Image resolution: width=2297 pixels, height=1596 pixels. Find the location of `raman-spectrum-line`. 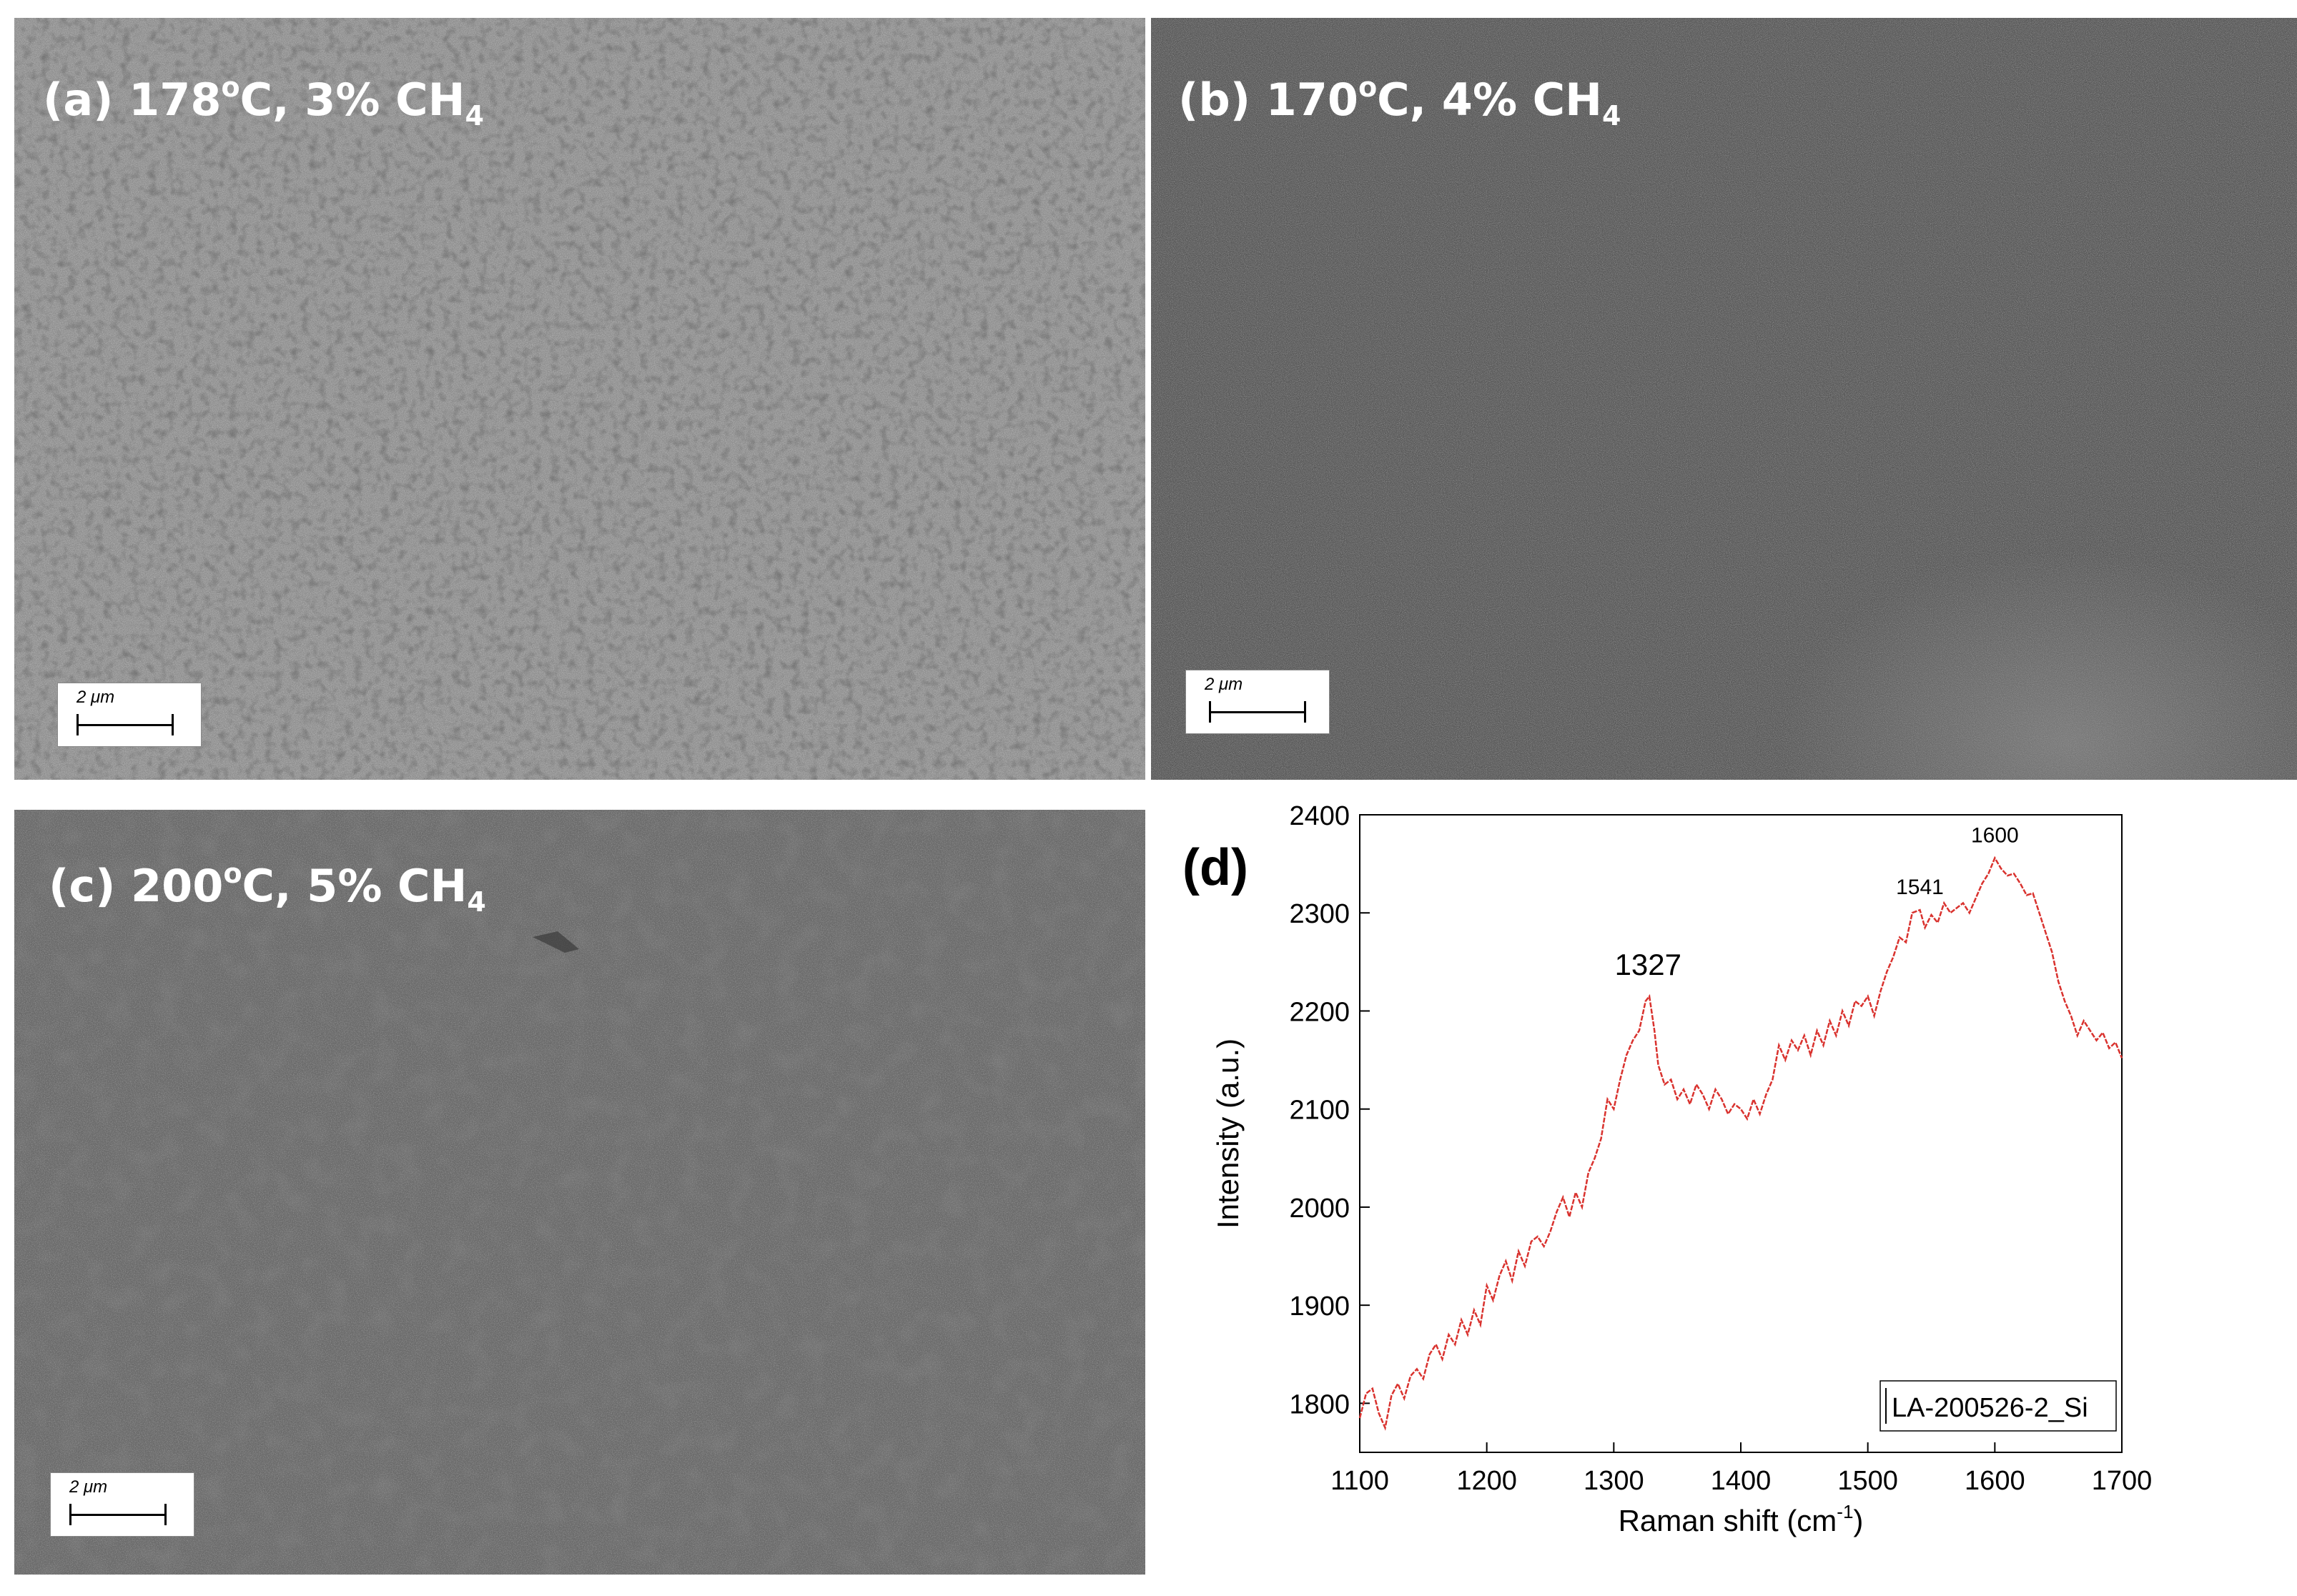

raman-spectrum-line is located at coordinates (1740, 1143).